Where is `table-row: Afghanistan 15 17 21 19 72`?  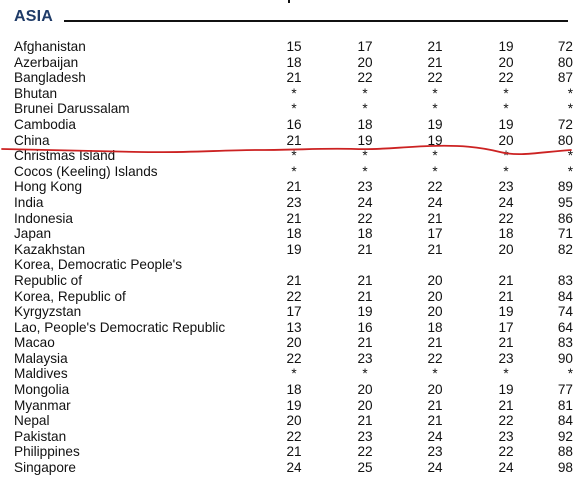 table-row: Afghanistan 15 17 21 19 72 is located at coordinates (293, 47).